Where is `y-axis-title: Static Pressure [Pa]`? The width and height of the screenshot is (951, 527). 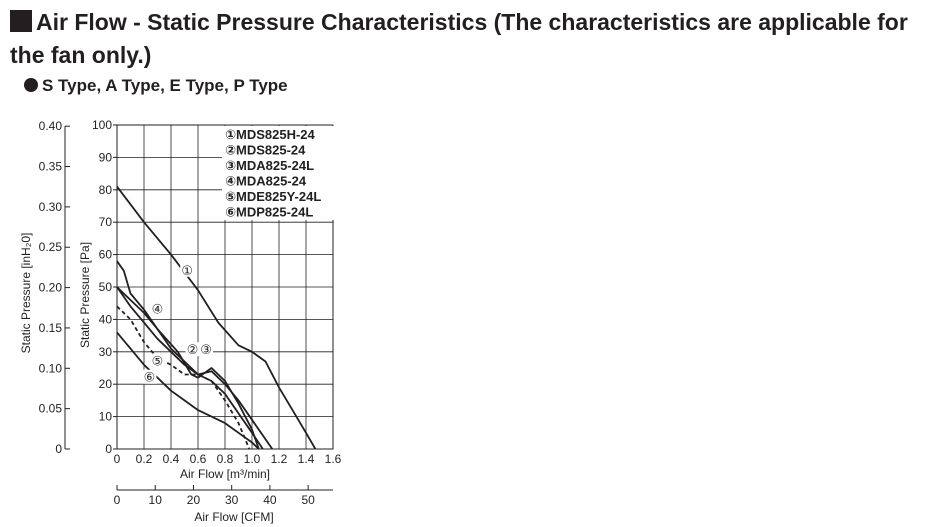
y-axis-title: Static Pressure [Pa] is located at coordinates (85, 295).